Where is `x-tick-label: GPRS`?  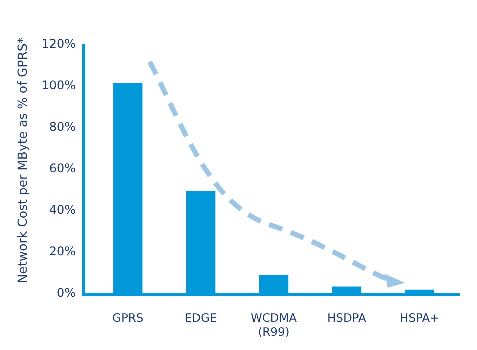
x-tick-label: GPRS is located at coordinates (128, 318).